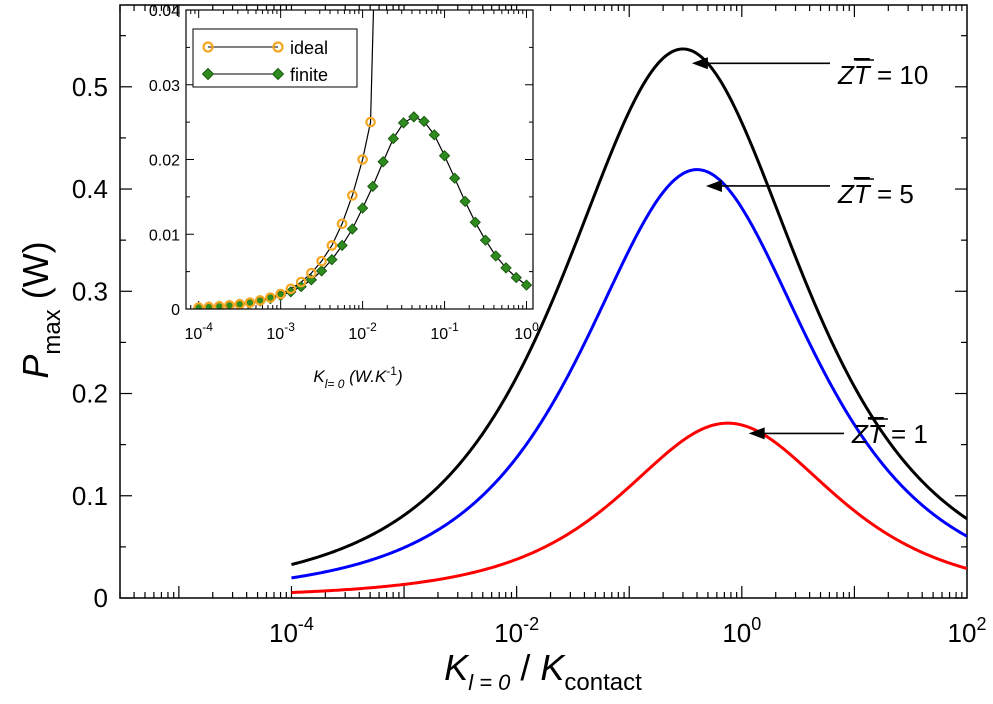  Describe the element at coordinates (741, 631) in the screenshot. I see `x-tick-label: 10⁰` at that location.